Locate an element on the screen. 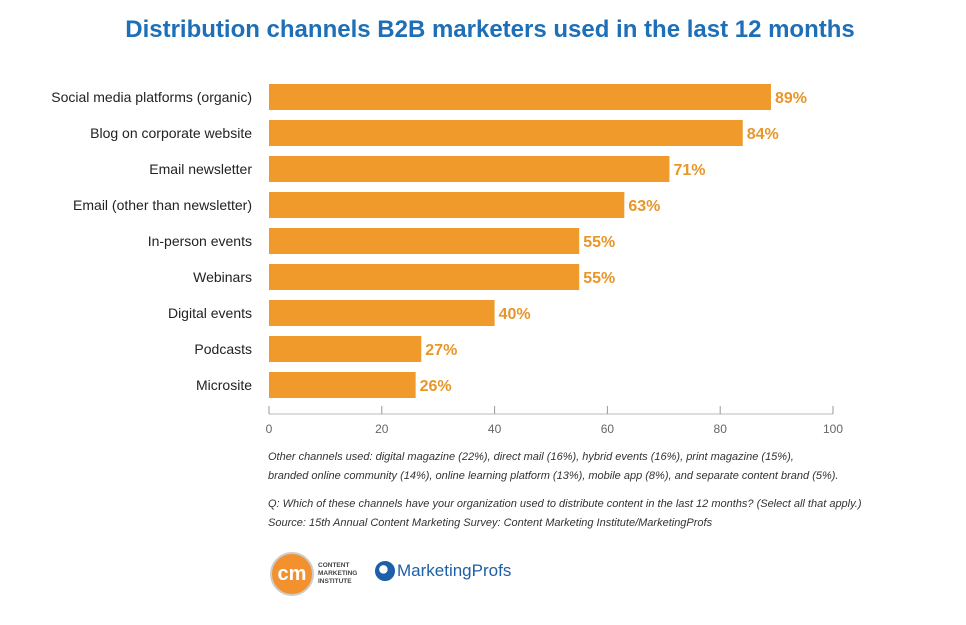 The width and height of the screenshot is (966, 625). x-tick-label: 100 is located at coordinates (833, 429).